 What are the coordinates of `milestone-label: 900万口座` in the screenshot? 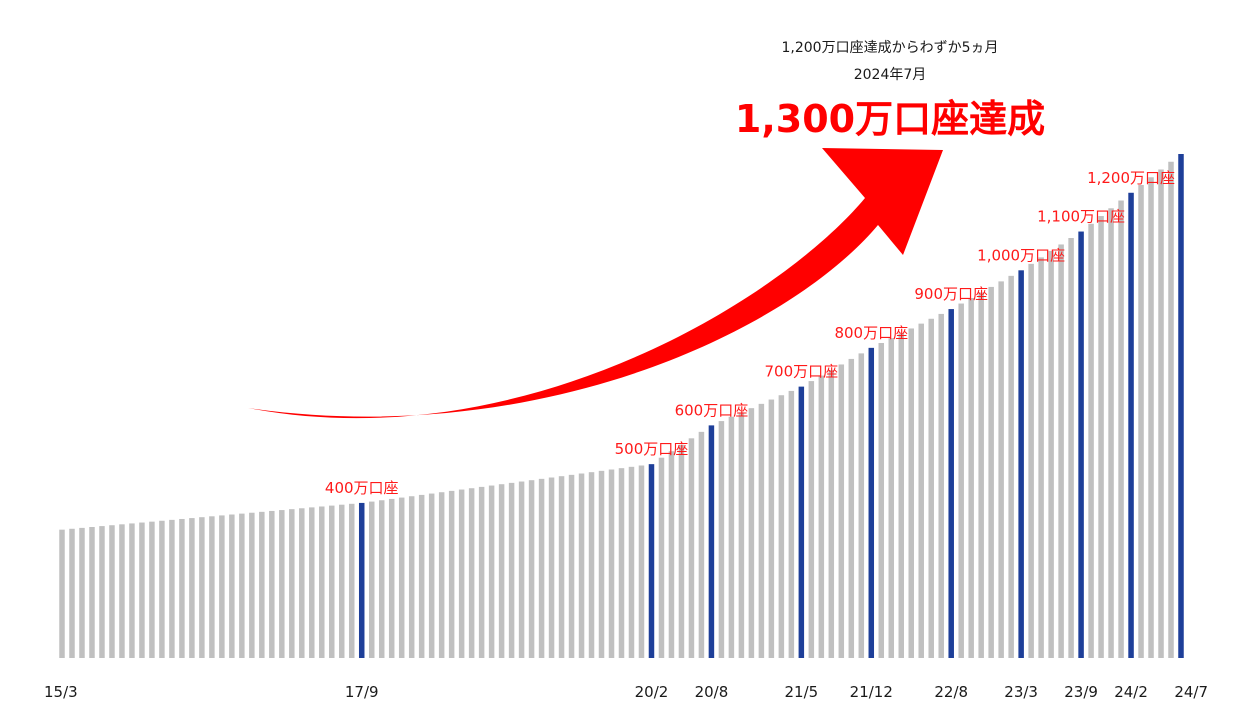 It's located at (951, 294).